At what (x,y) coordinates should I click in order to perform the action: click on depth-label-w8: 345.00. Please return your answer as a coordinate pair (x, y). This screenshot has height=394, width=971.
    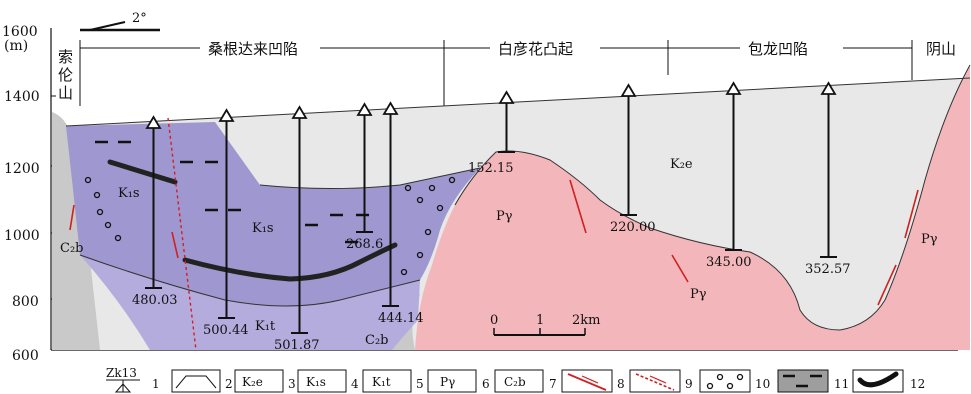
    Looking at the image, I should click on (729, 262).